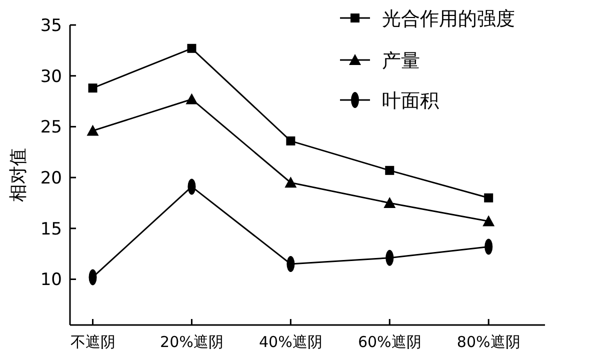  What do you see at coordinates (488, 342) in the screenshot?
I see `x-tick-label: 80%遮阴` at bounding box center [488, 342].